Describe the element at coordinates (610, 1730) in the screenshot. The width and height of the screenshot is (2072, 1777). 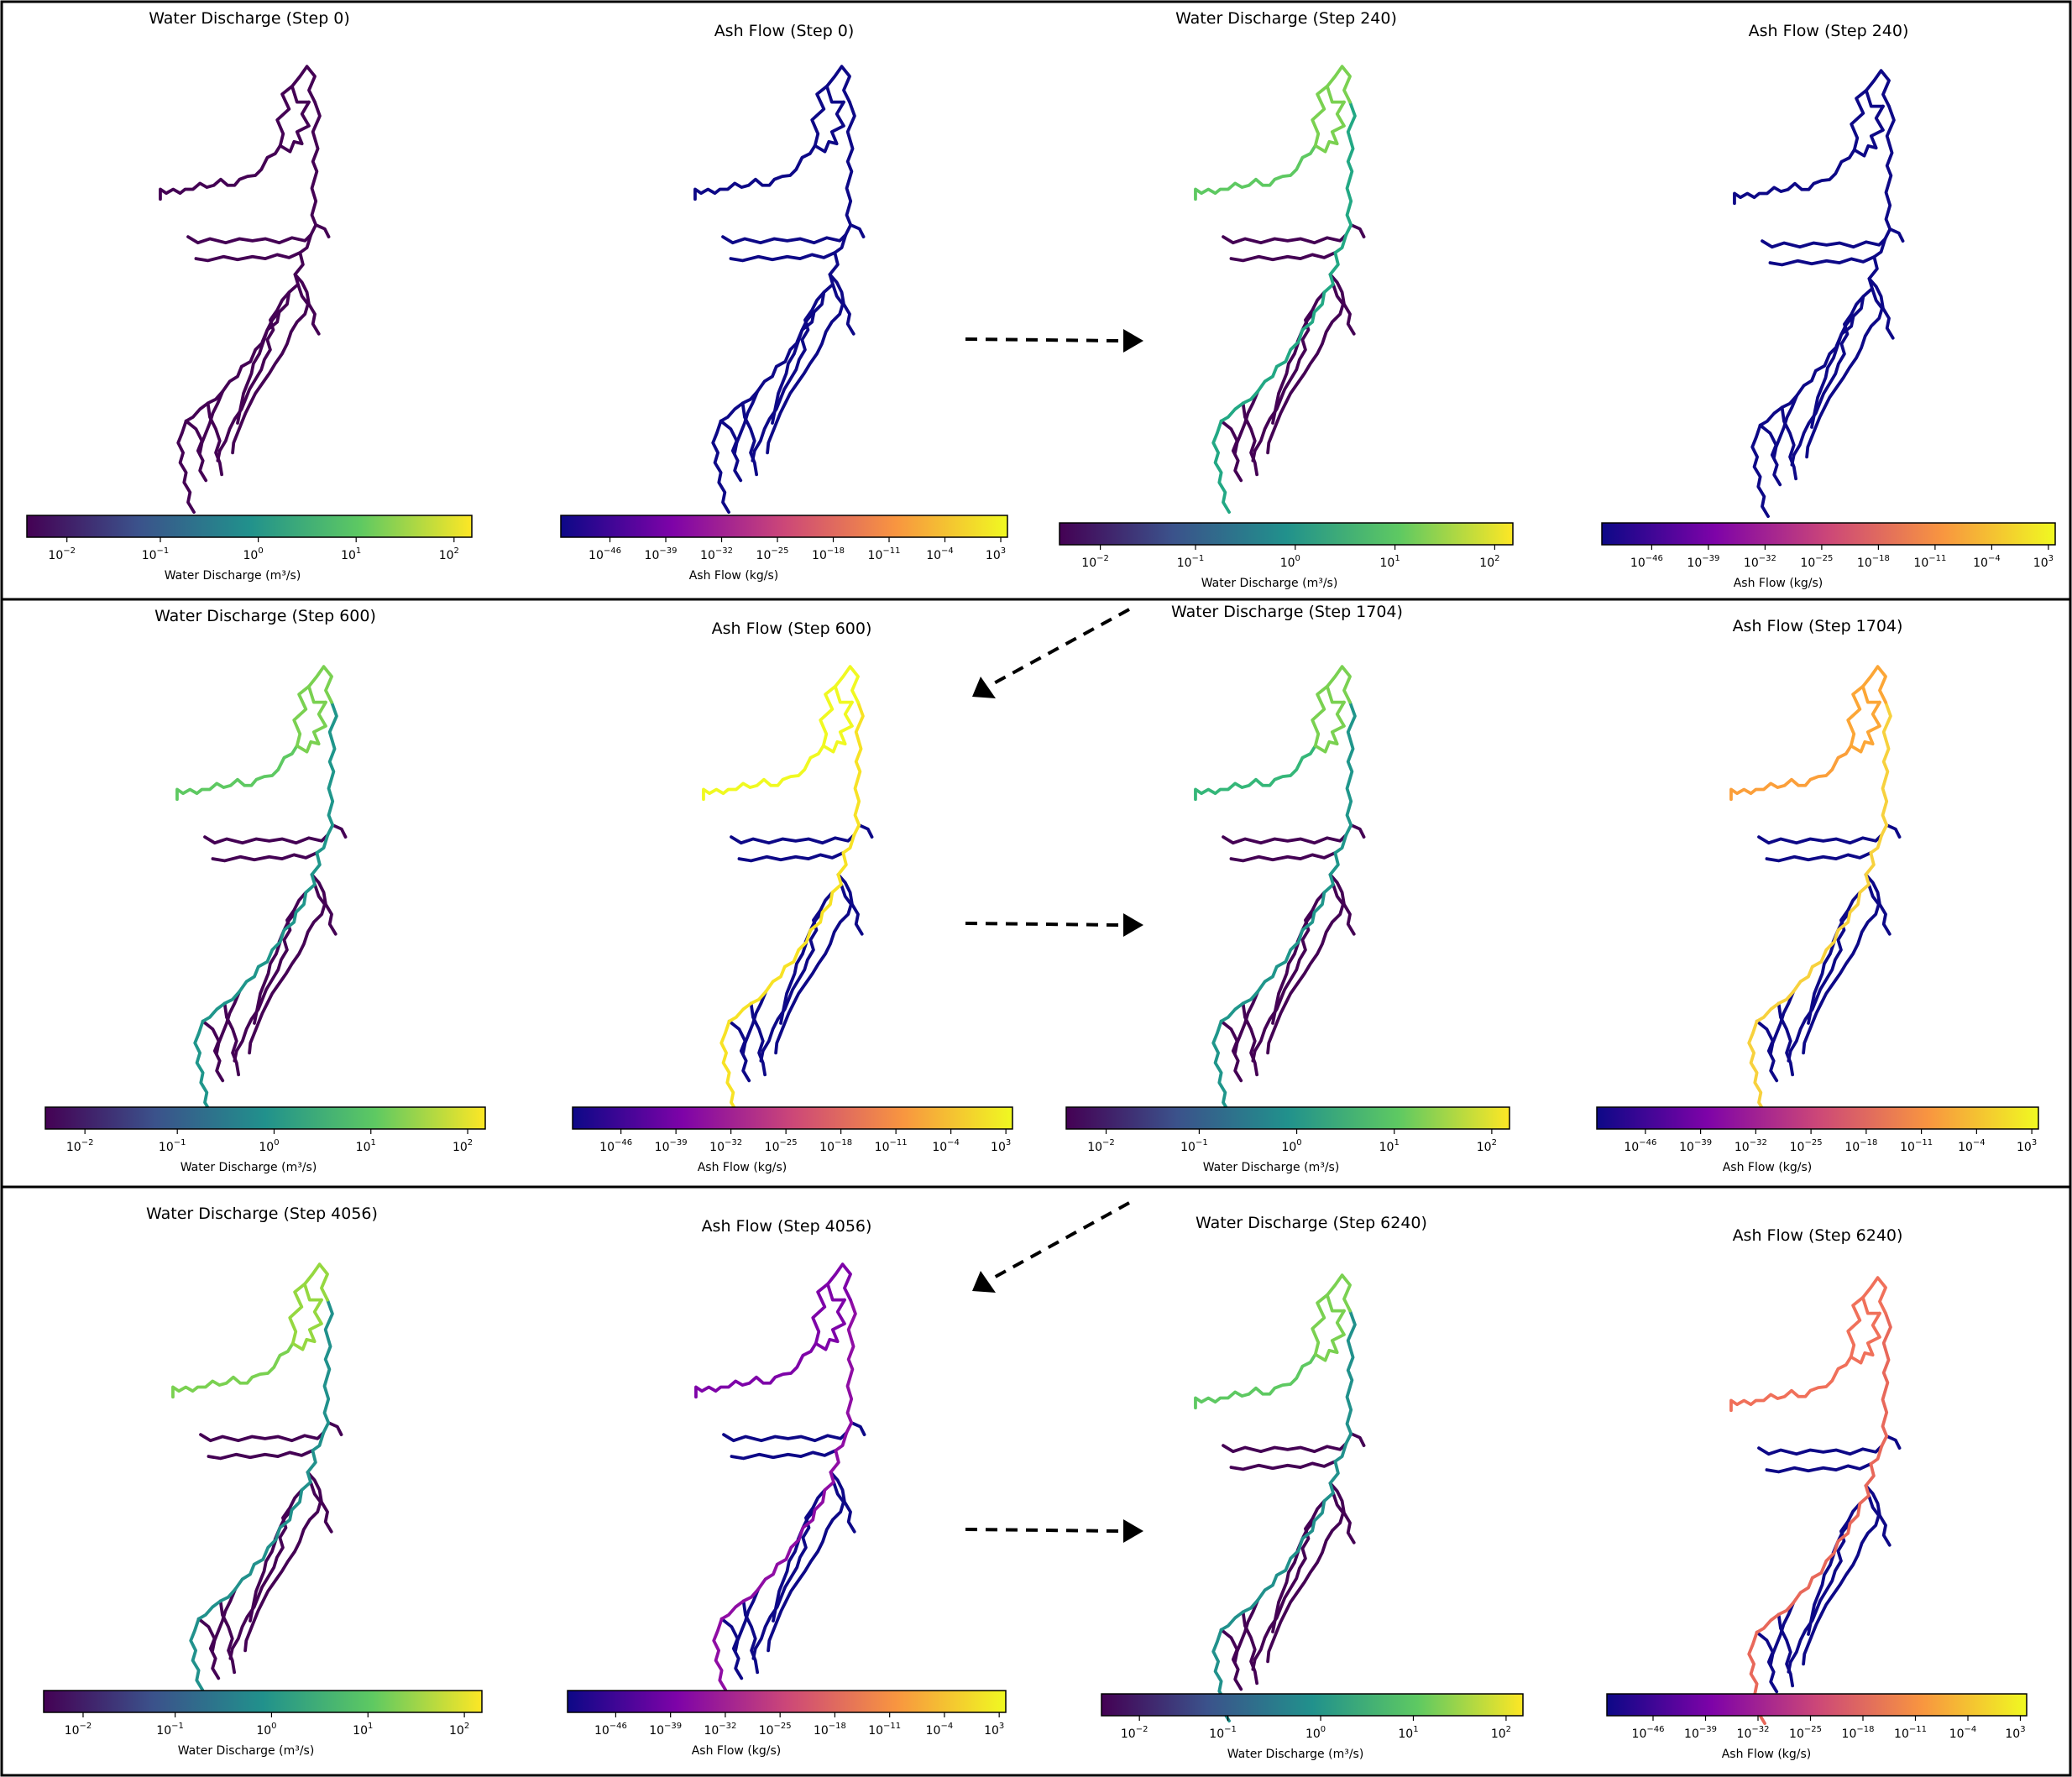
I see `colorbar-tick-label: 10⁻⁴⁶` at that location.